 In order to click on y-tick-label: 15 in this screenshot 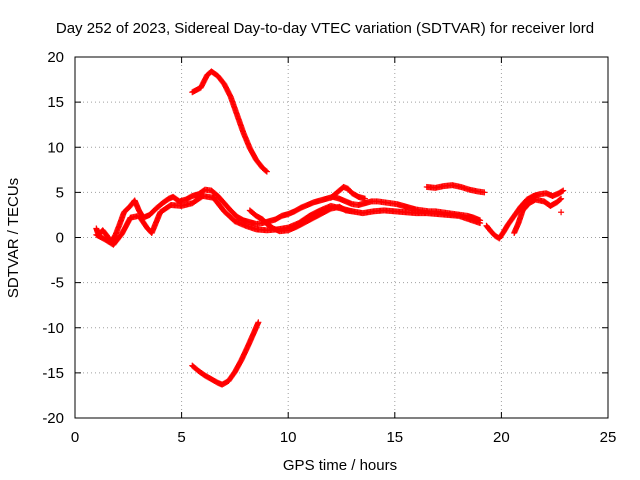, I will do `click(55, 102)`.